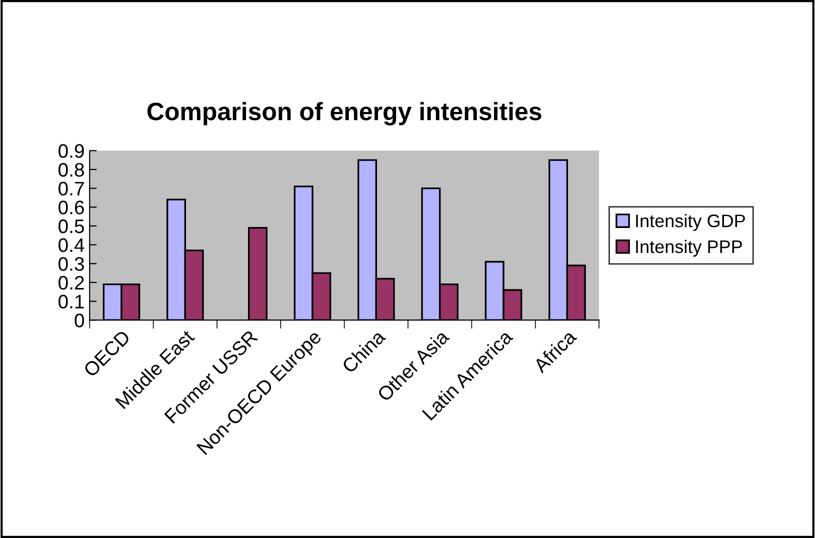  I want to click on chart-title: Comparison of energy intensities, so click(344, 114).